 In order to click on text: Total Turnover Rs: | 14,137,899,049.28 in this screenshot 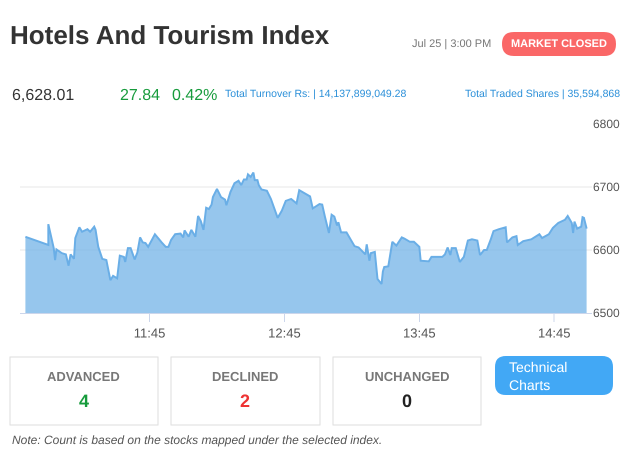, I will do `click(316, 94)`.